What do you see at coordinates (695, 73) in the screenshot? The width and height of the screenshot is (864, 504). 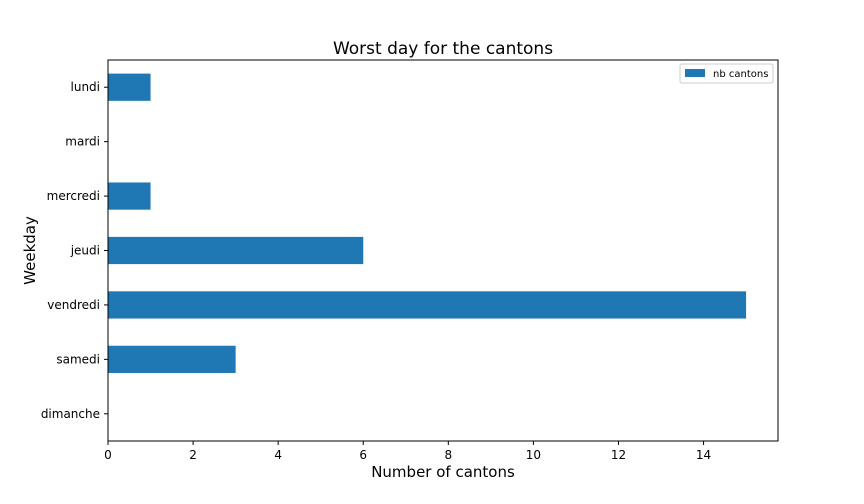 I see `legend-swatch` at bounding box center [695, 73].